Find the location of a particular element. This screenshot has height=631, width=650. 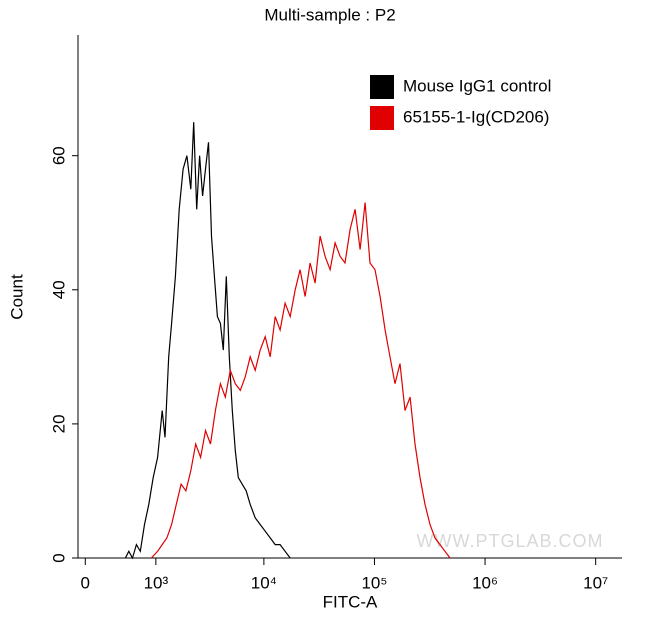

y-tick-label: 60 is located at coordinates (58, 155).